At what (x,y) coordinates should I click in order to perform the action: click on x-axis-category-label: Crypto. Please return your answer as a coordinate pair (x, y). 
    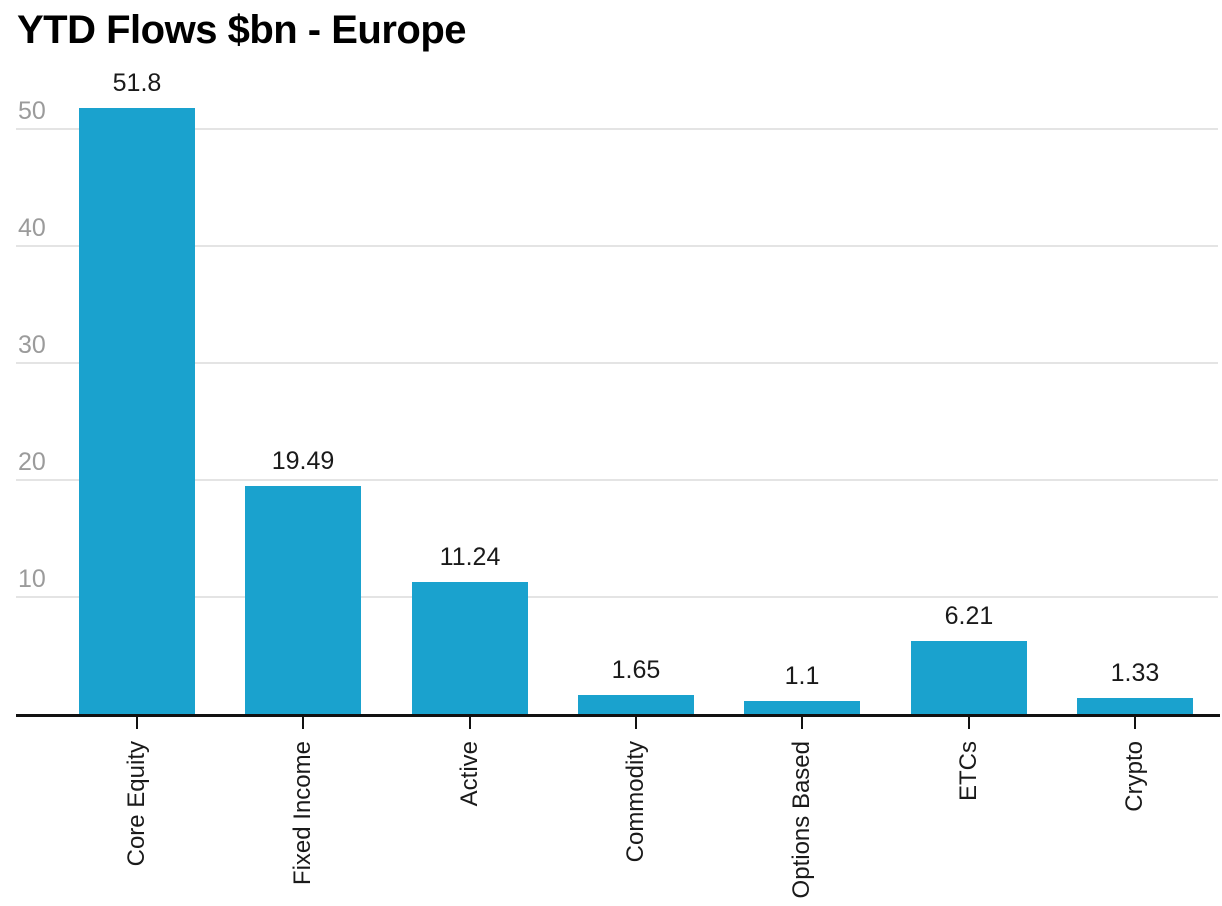
    Looking at the image, I should click on (1134, 776).